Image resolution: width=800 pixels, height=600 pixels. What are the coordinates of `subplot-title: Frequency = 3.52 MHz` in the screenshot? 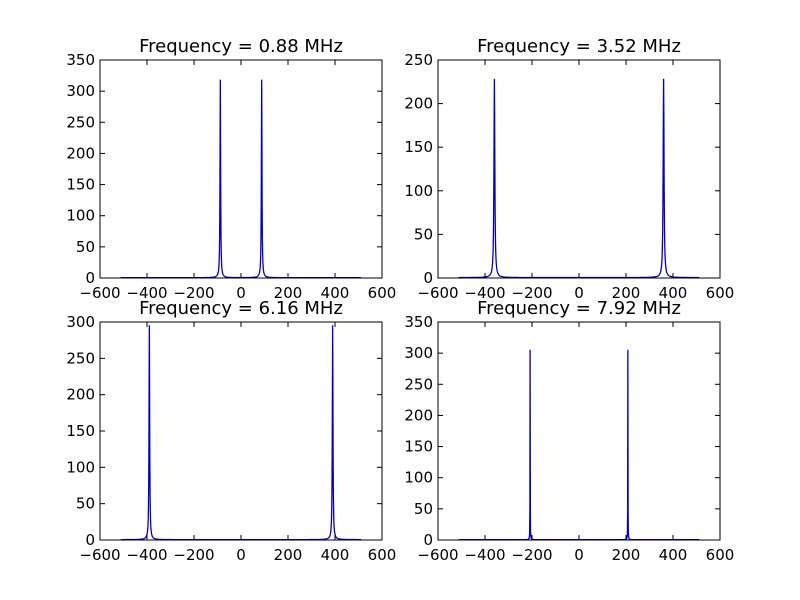 It's located at (579, 46).